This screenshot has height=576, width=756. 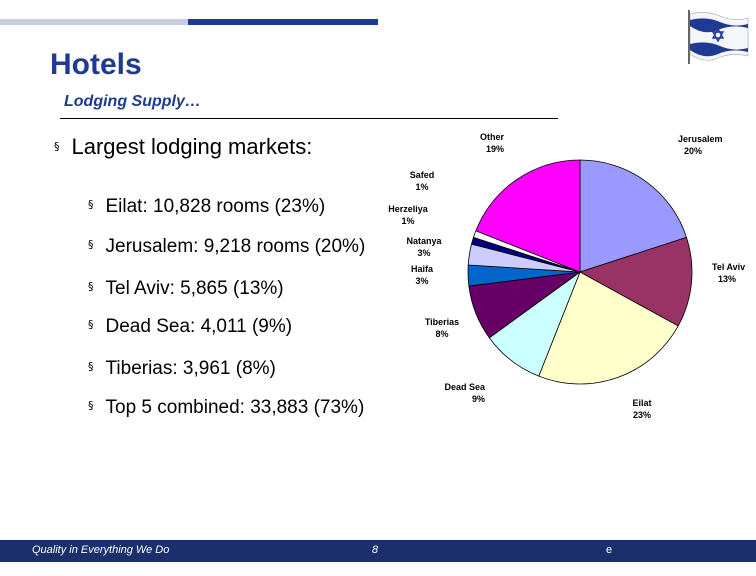 I want to click on slice-label: Eilat, so click(x=641, y=403).